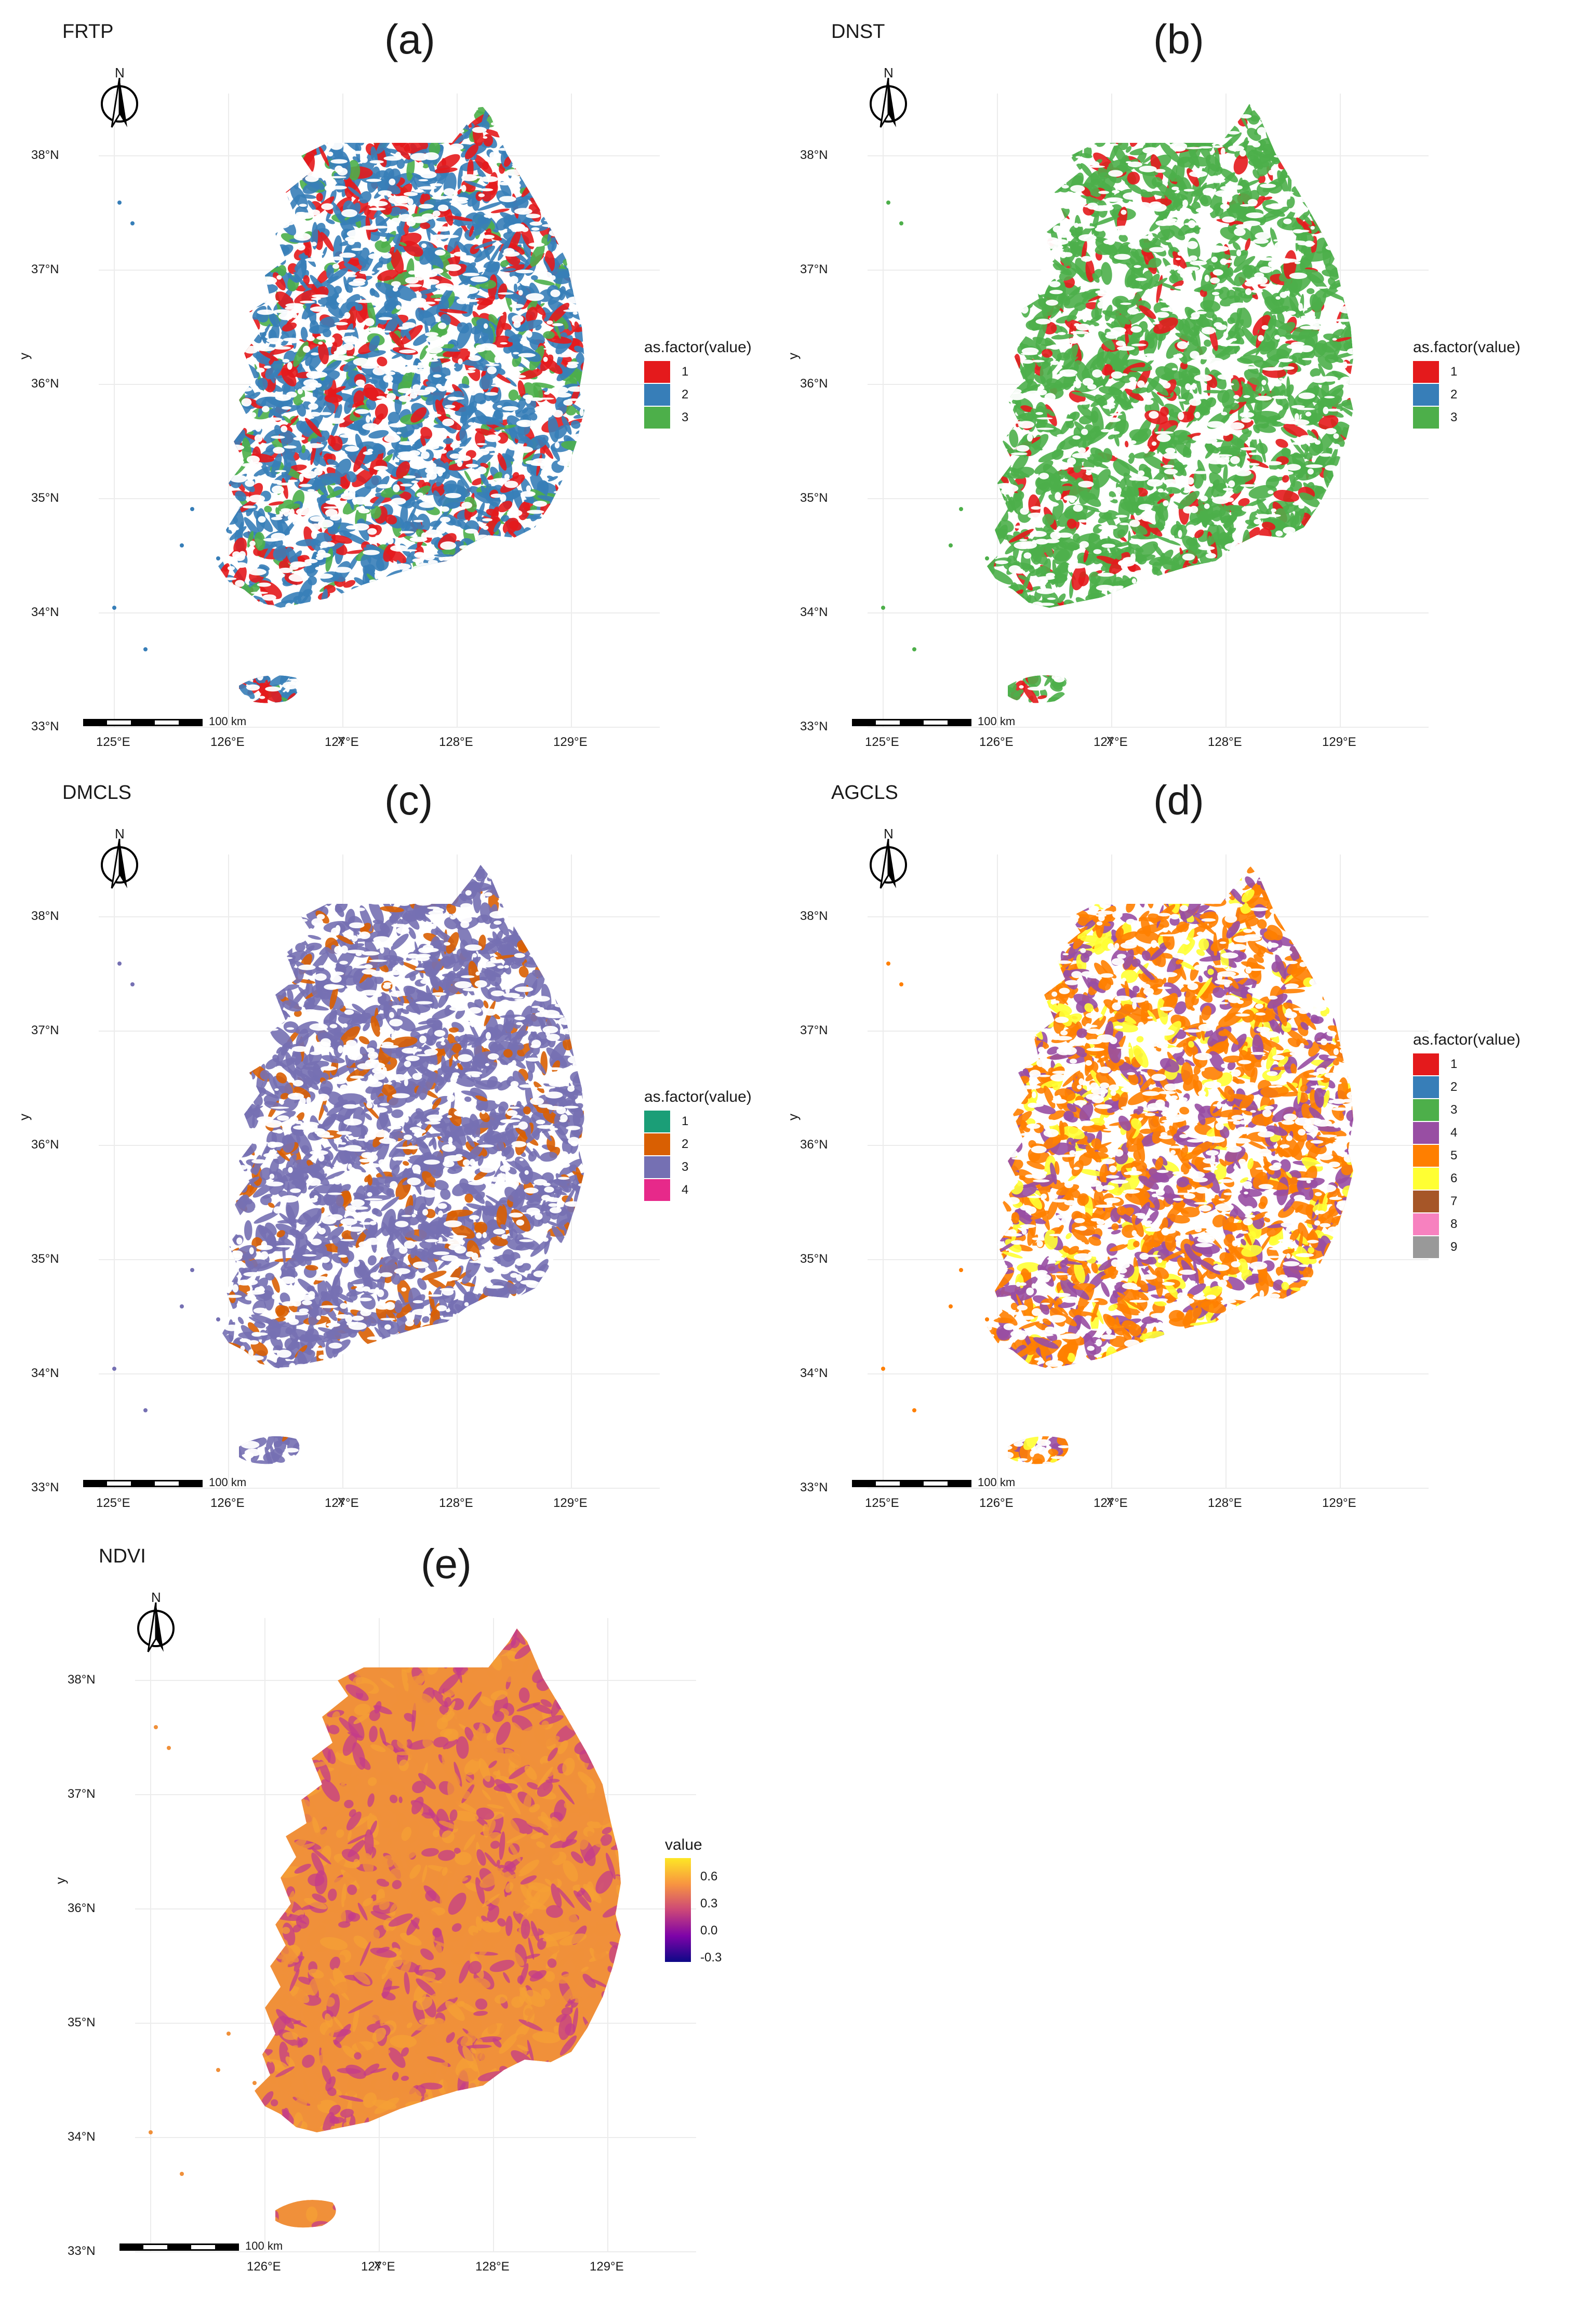 This screenshot has height=2324, width=1586. Describe the element at coordinates (685, 1167) in the screenshot. I see `legend-label: 3` at that location.